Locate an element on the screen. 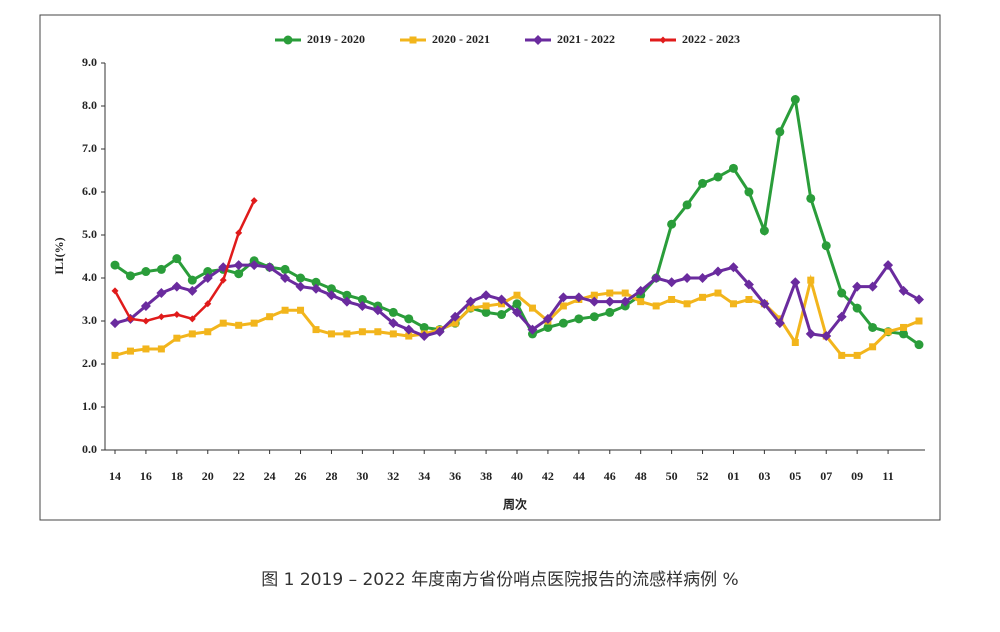 This screenshot has height=632, width=1000. x-tick-label: 05 is located at coordinates (795, 476).